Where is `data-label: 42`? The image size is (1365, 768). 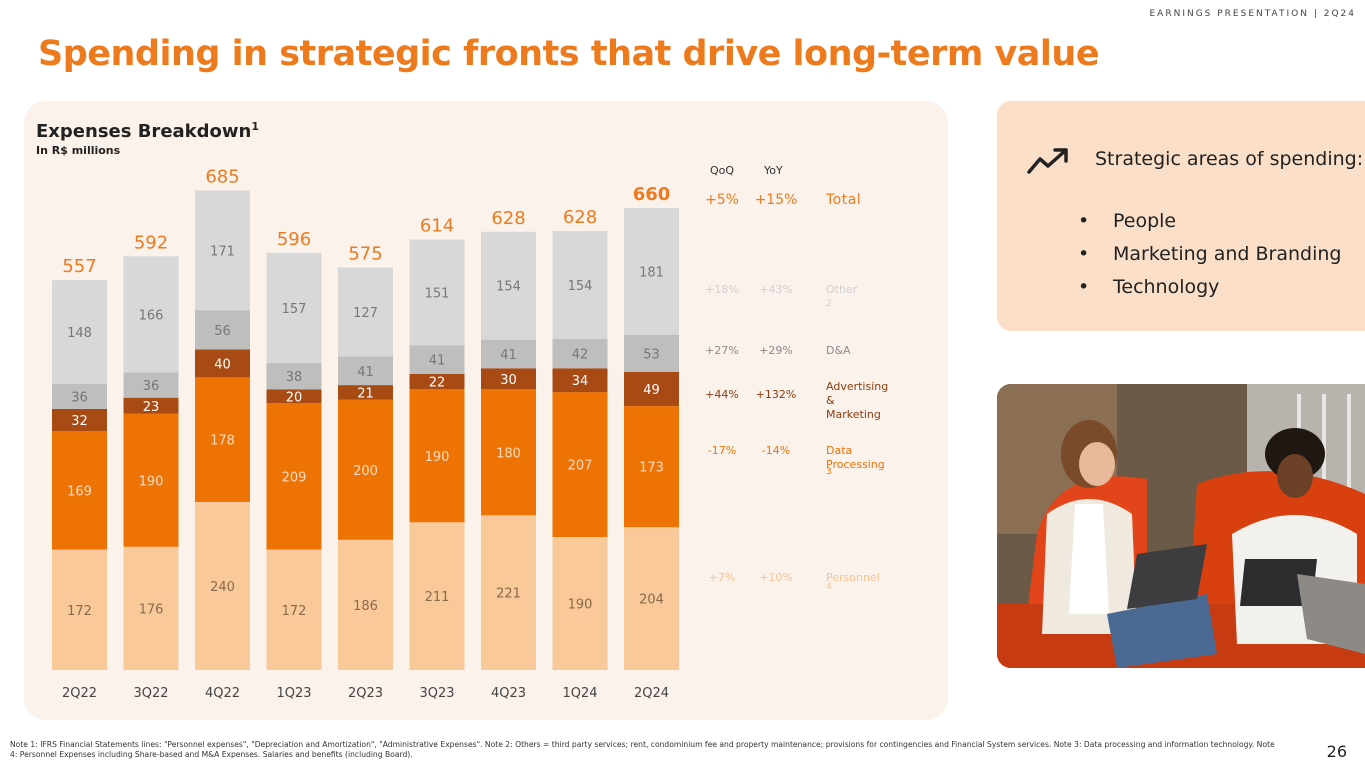
data-label: 42 is located at coordinates (580, 355).